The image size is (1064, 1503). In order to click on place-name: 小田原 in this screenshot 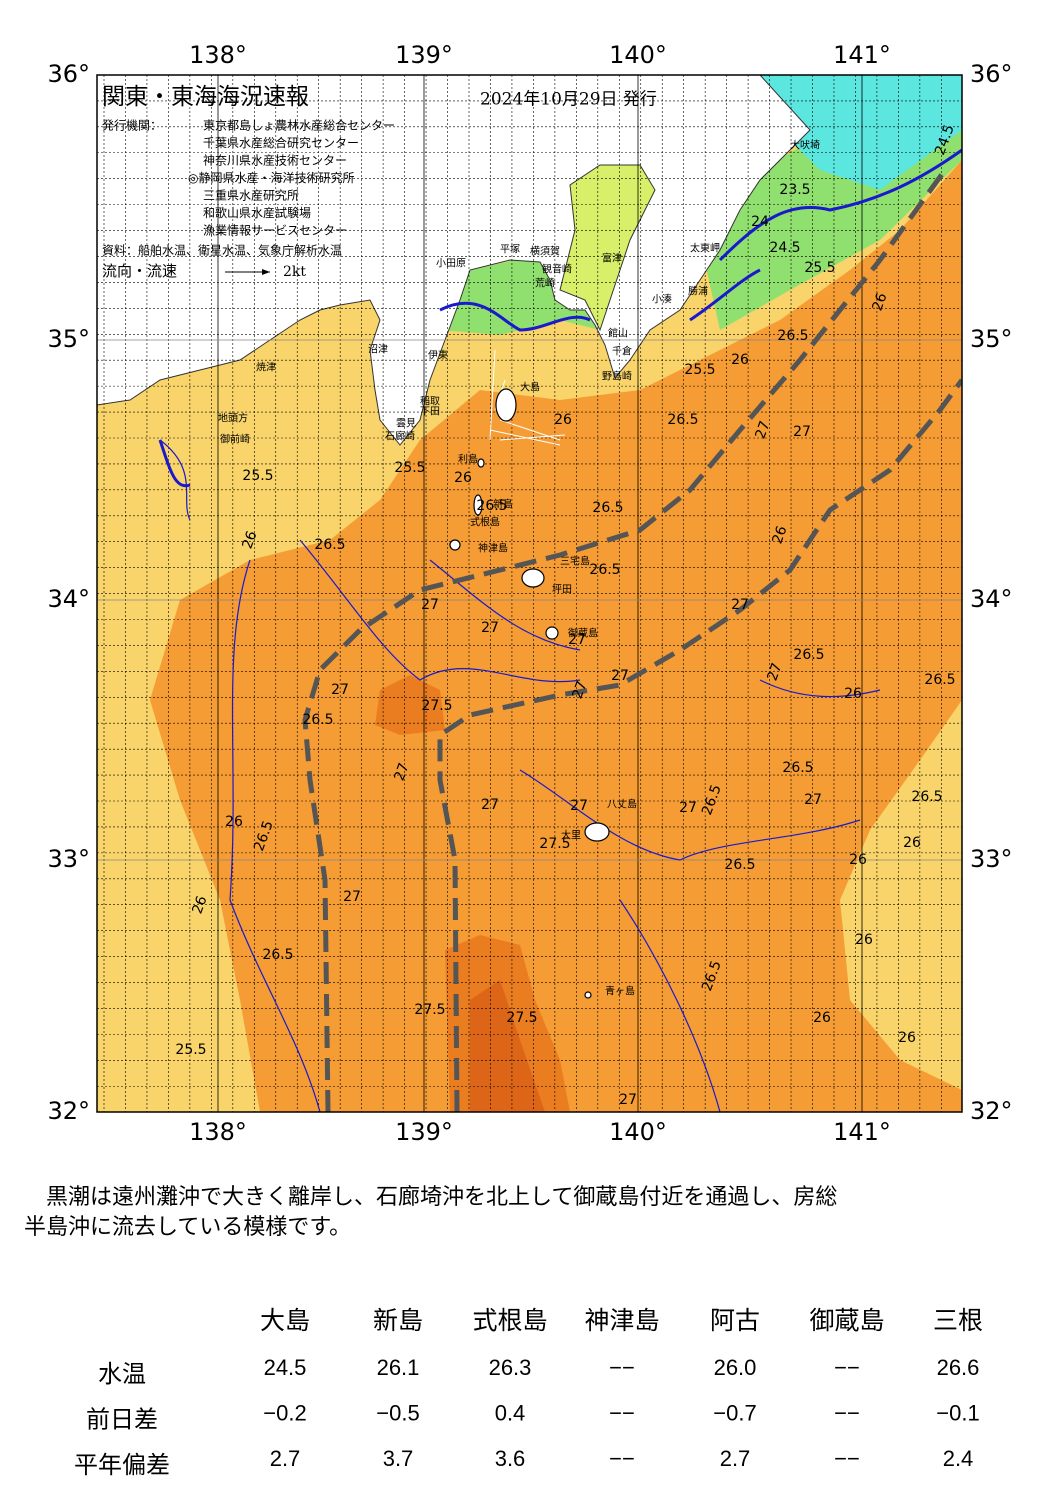, I will do `click(451, 264)`.